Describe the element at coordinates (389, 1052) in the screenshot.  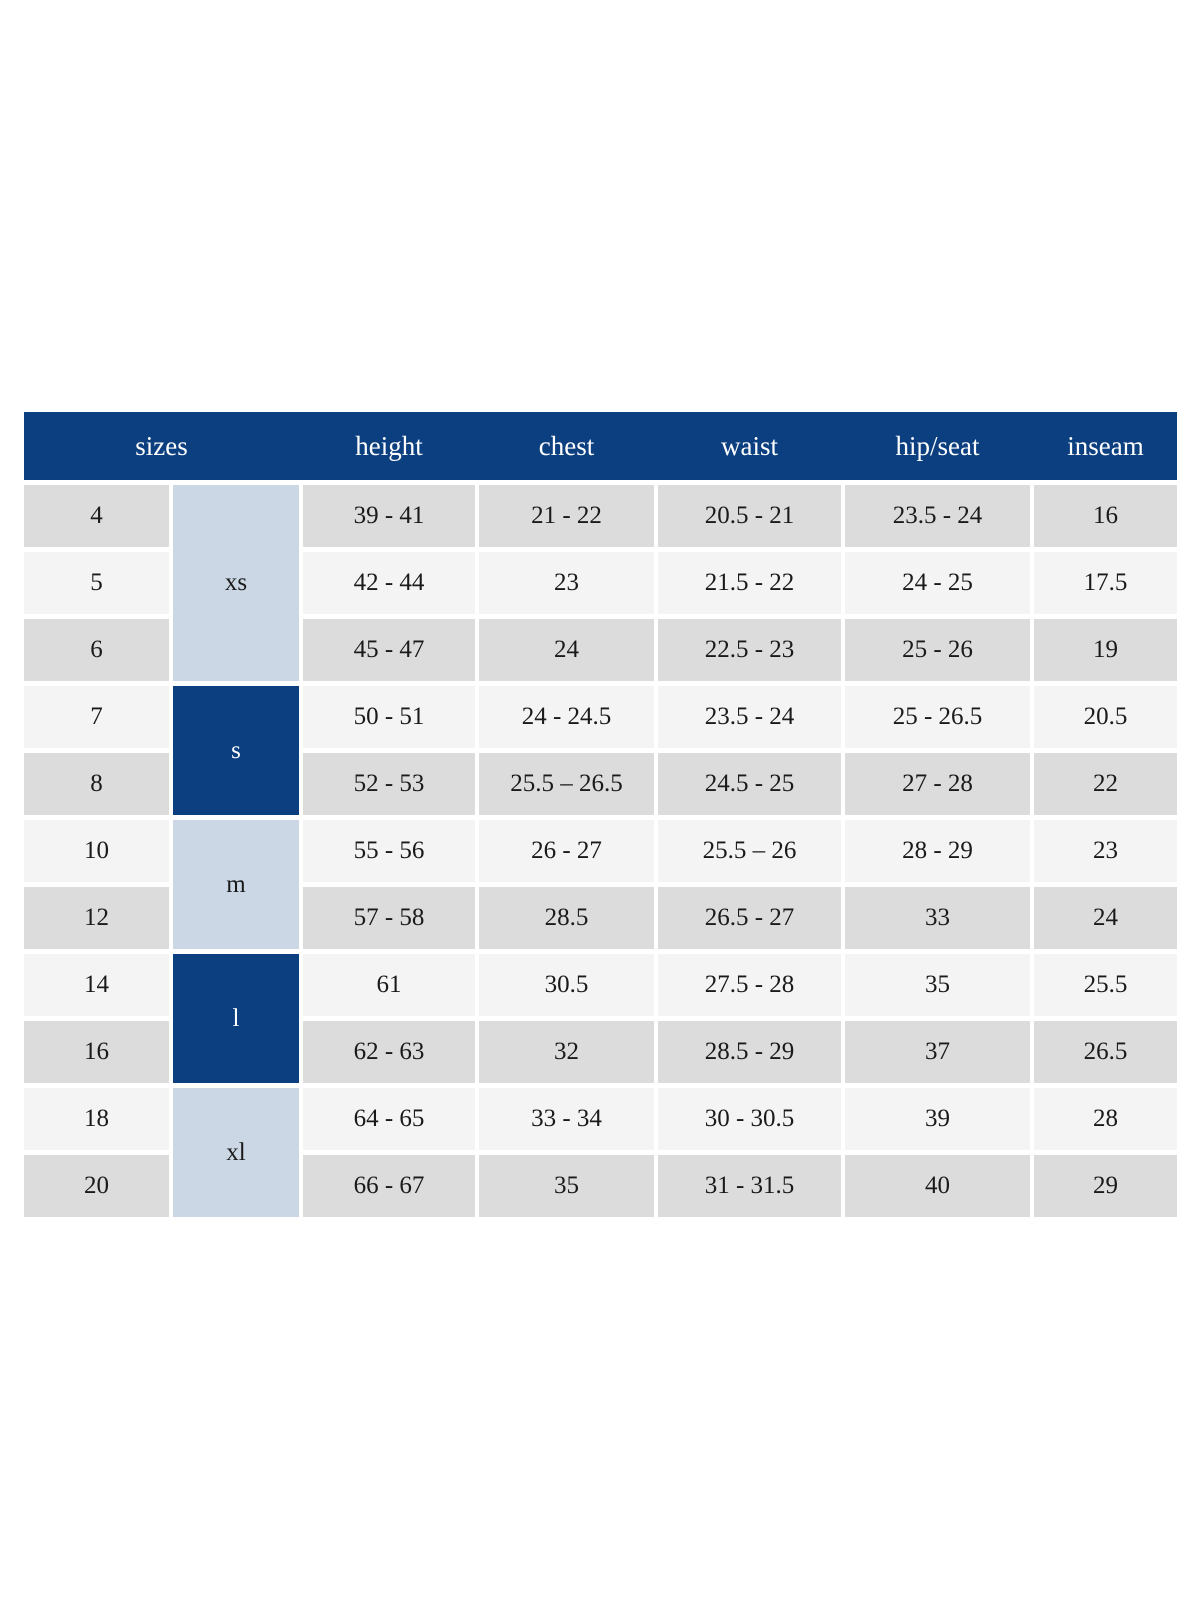
I see `height-cell: 62 - 63` at that location.